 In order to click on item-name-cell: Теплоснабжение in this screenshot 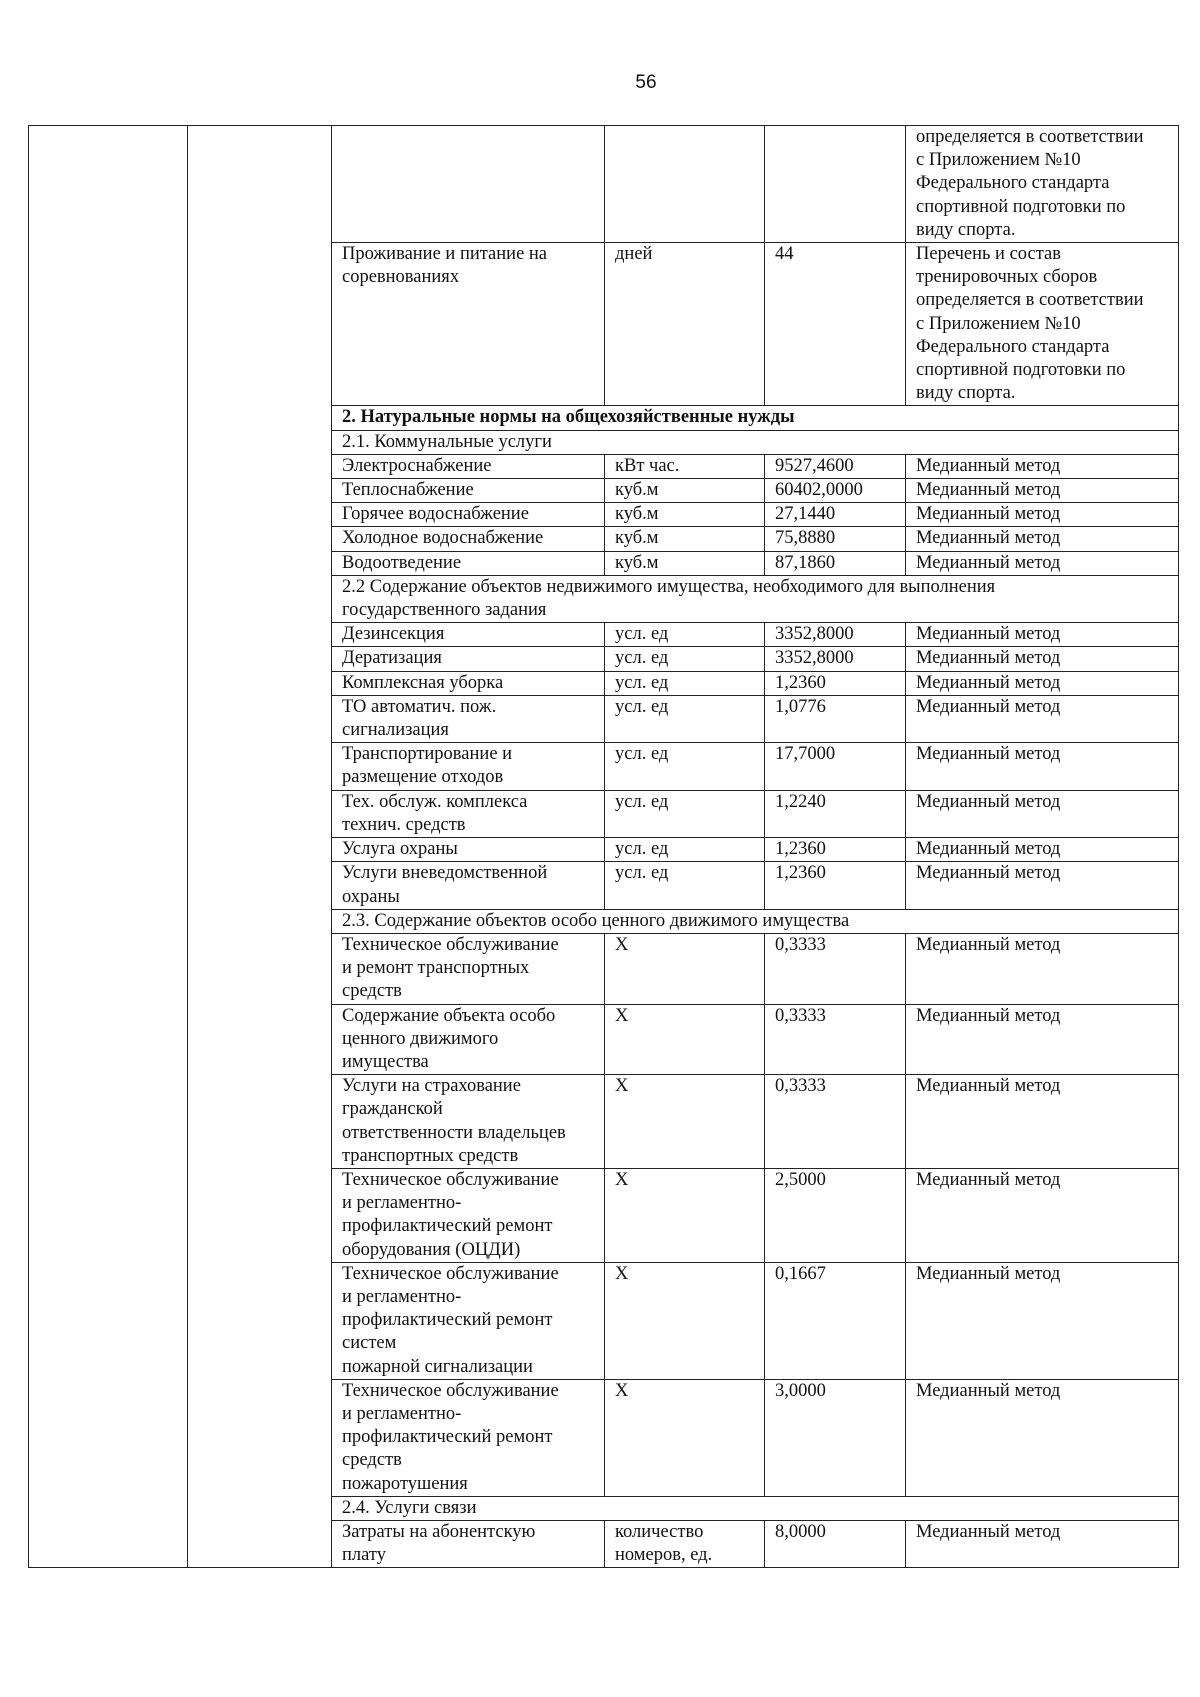, I will do `click(468, 491)`.